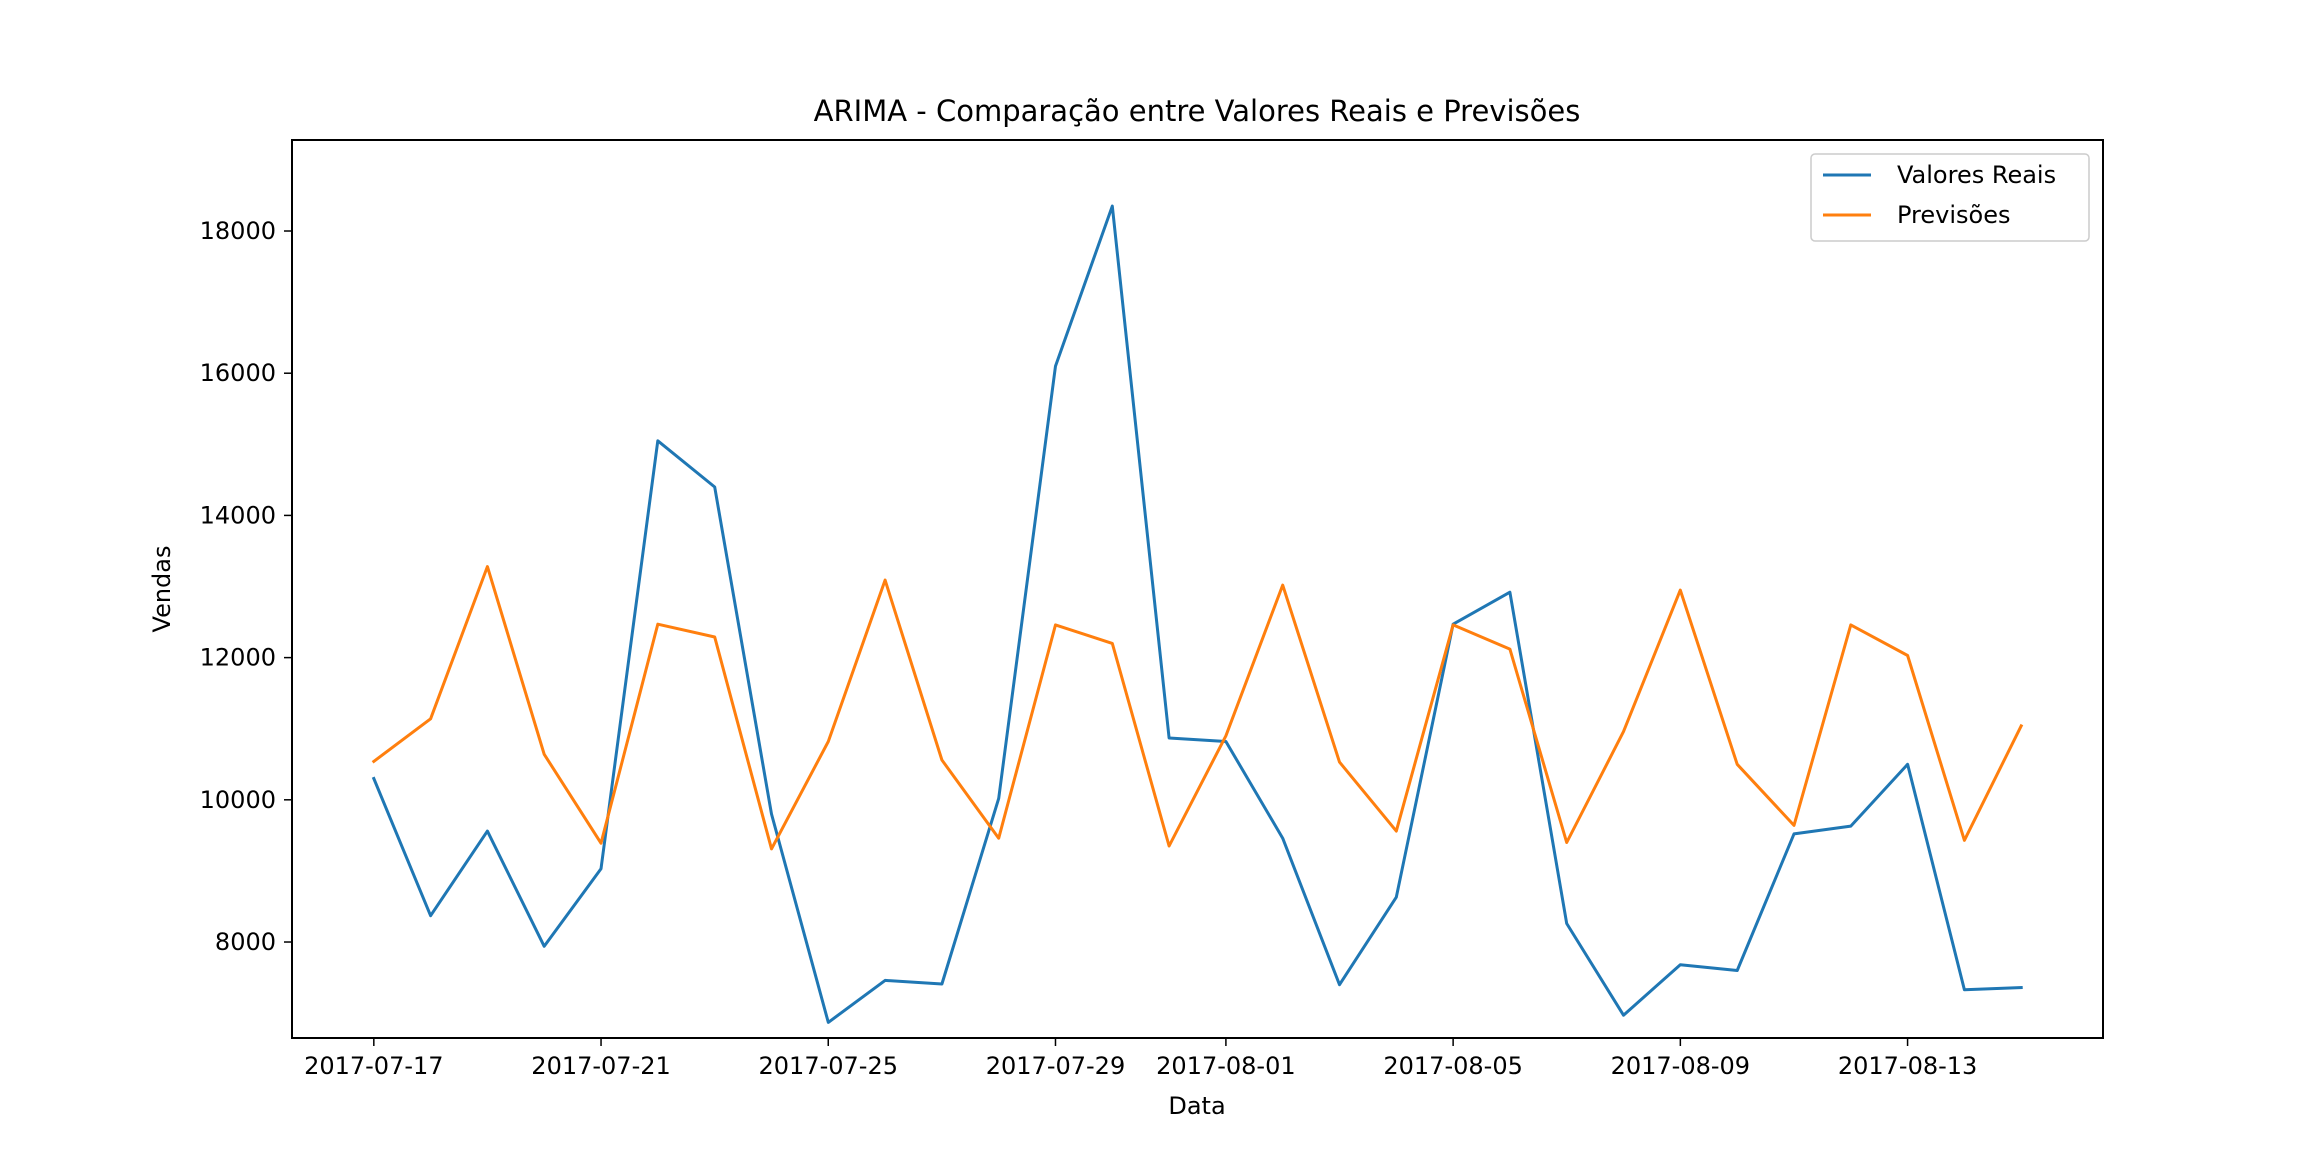  I want to click on x-tick-label: 2017-08-13, so click(1907, 1066).